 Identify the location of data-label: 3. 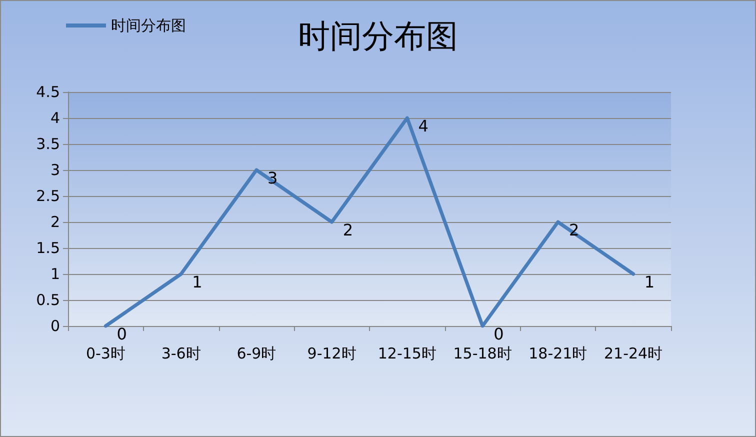
(272, 178).